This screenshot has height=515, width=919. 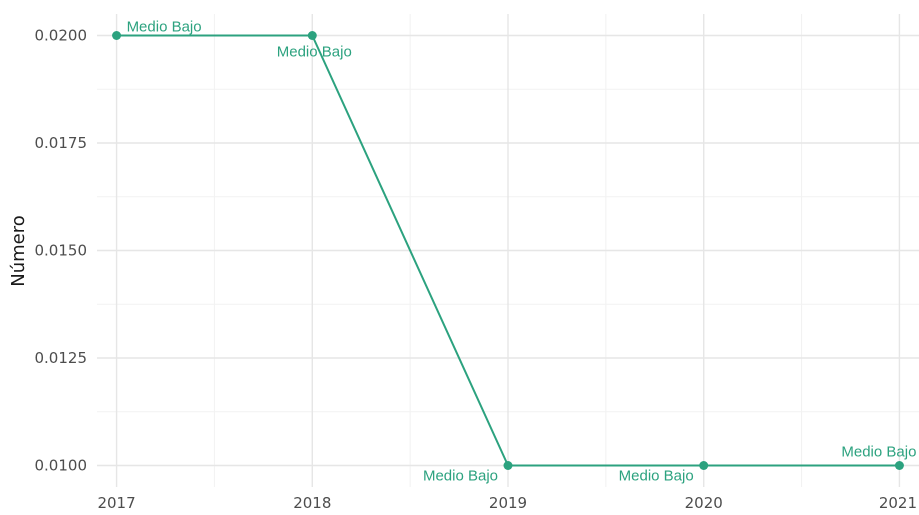 What do you see at coordinates (18, 251) in the screenshot?
I see `y-axis-title: Número` at bounding box center [18, 251].